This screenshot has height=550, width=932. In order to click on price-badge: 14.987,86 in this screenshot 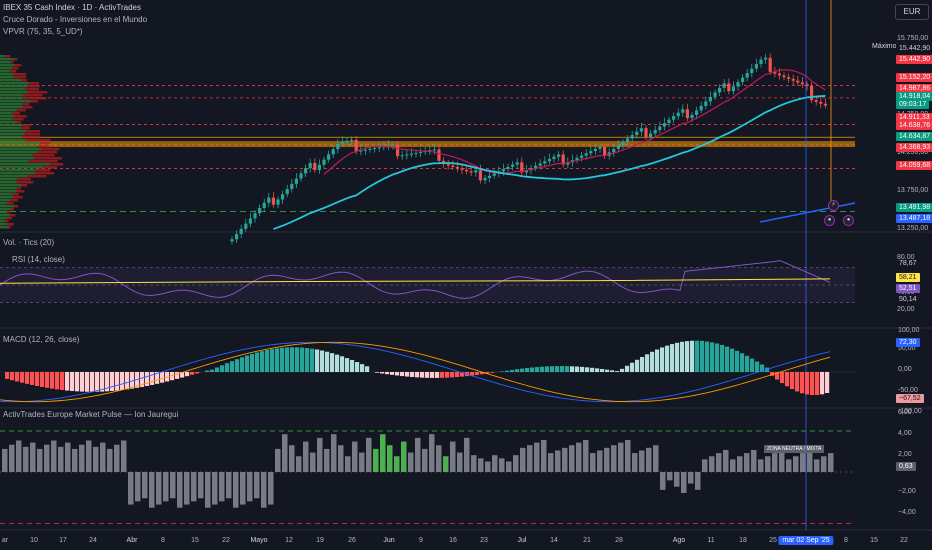, I will do `click(914, 88)`.